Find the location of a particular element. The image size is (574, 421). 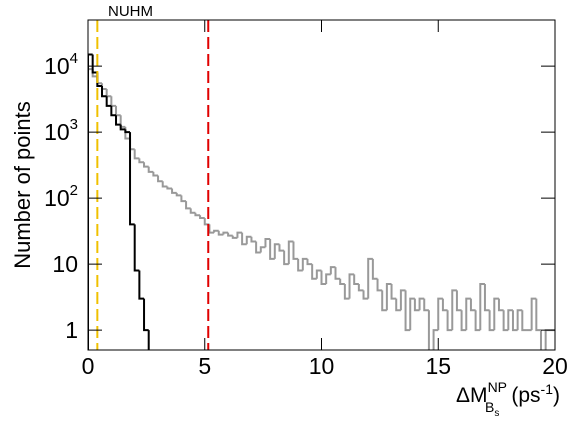

x-label-main: ΔM is located at coordinates (472, 395).